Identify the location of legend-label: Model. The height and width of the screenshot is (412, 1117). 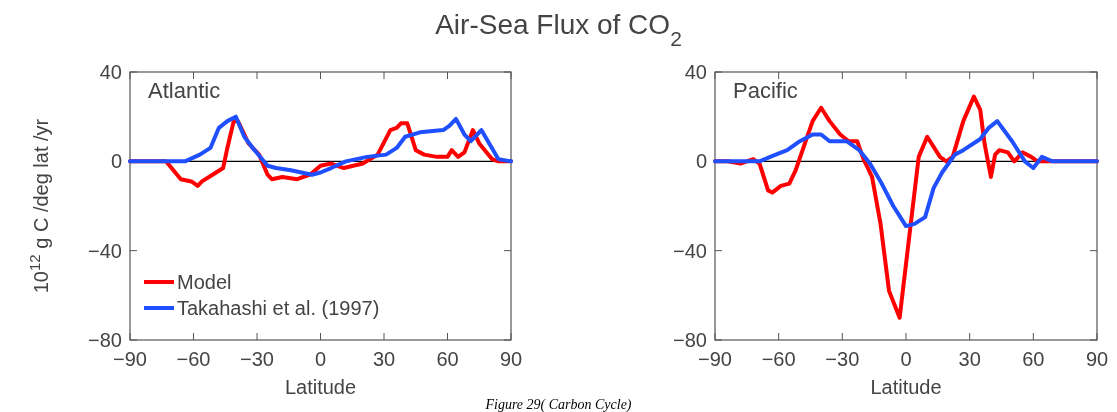
(204, 282).